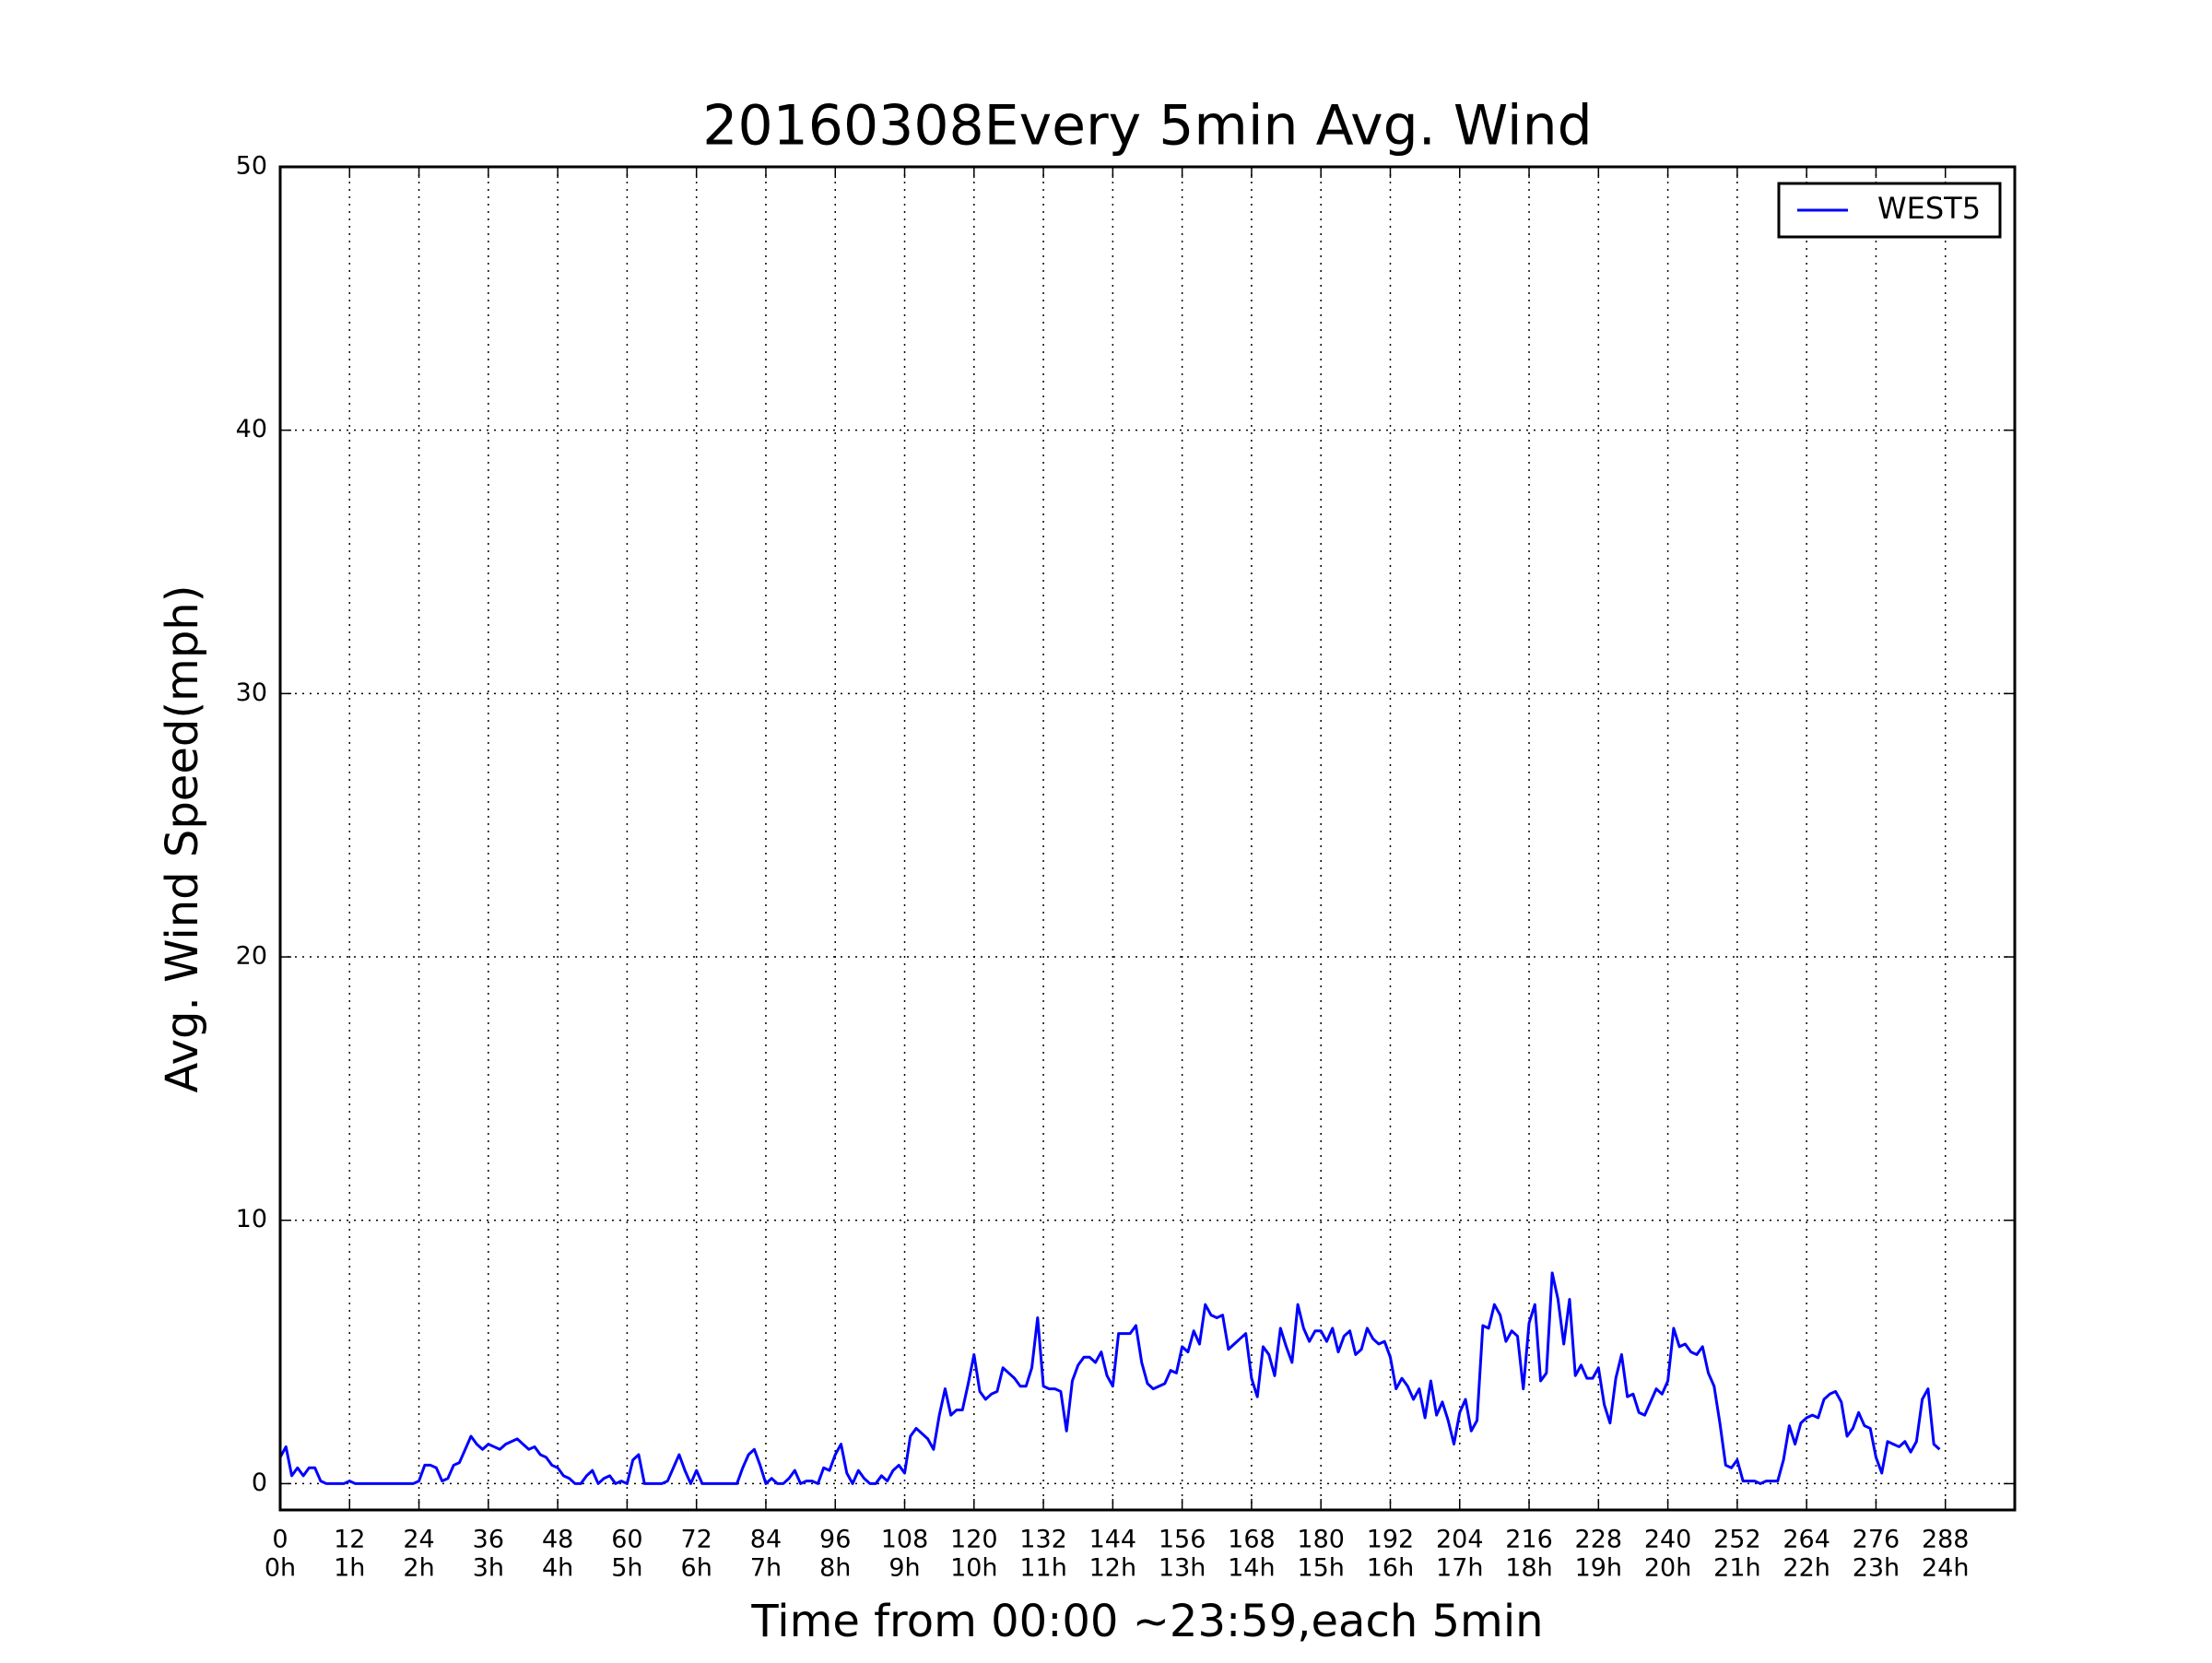  What do you see at coordinates (1806, 1568) in the screenshot?
I see `x-tick-sublabel: 22h` at bounding box center [1806, 1568].